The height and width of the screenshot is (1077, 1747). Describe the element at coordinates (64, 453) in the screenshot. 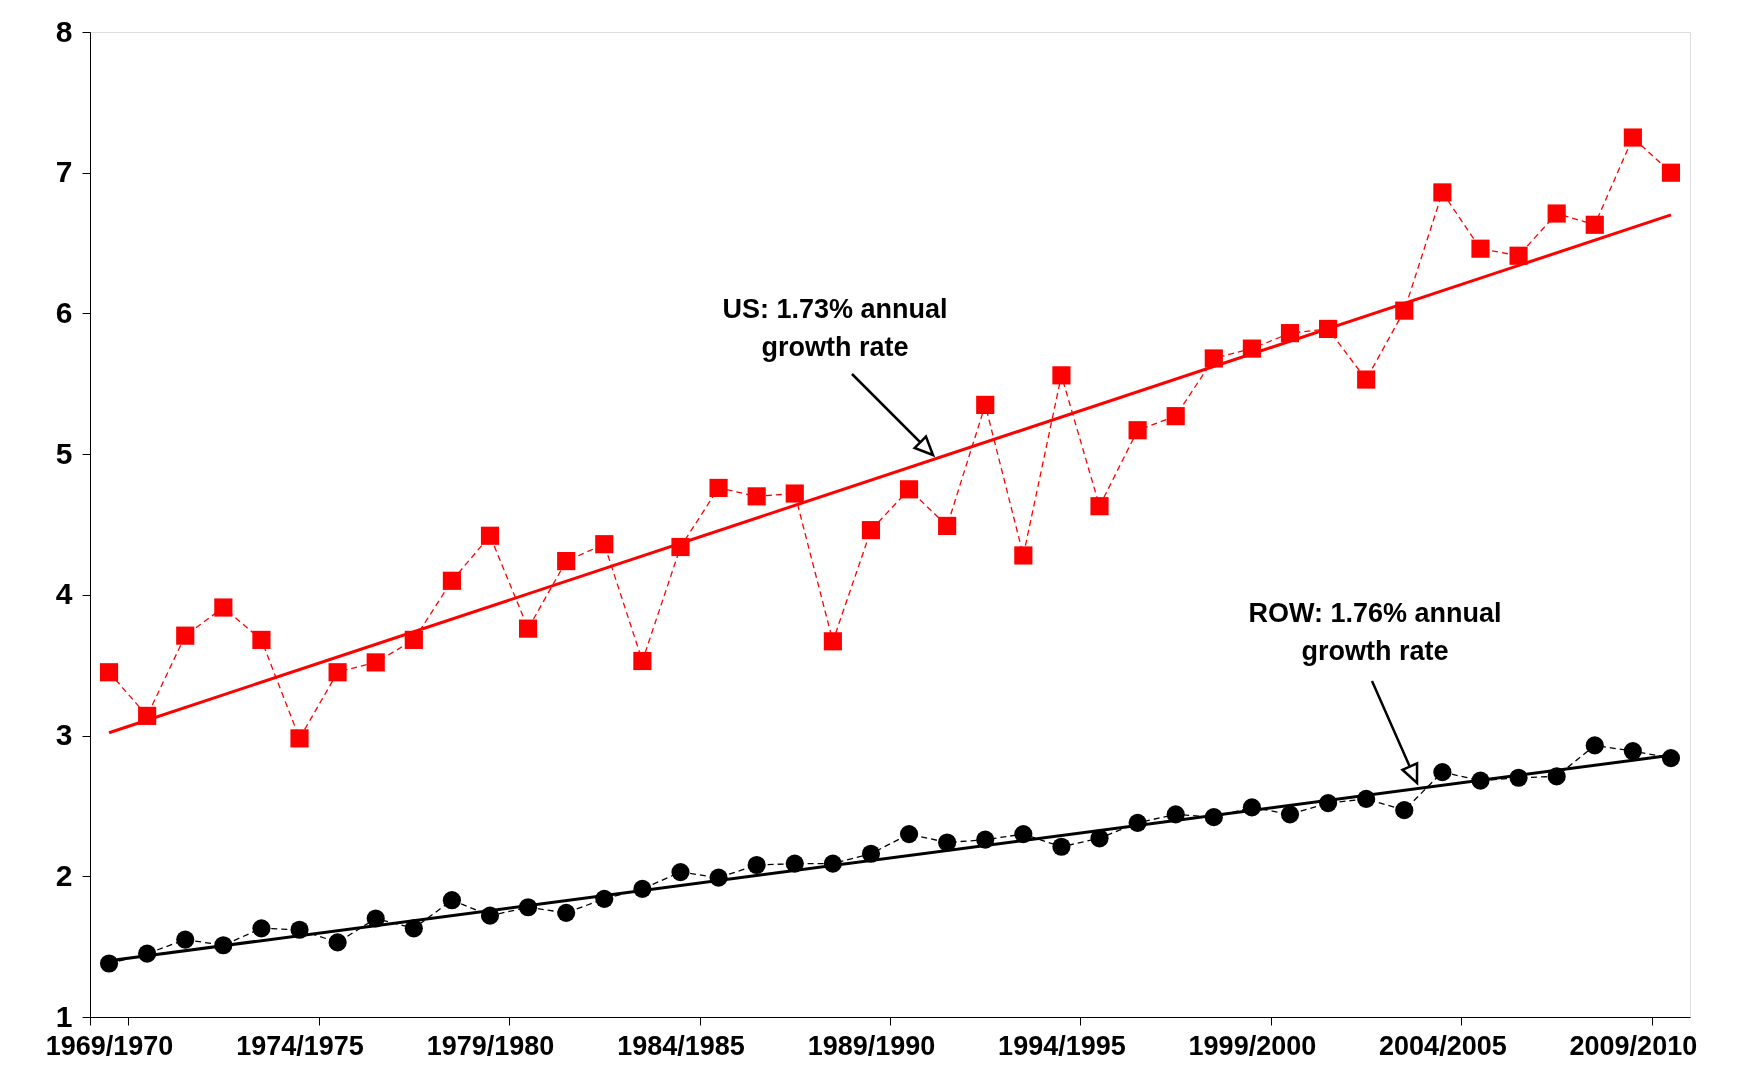

I see `y-tick-label: 5` at that location.